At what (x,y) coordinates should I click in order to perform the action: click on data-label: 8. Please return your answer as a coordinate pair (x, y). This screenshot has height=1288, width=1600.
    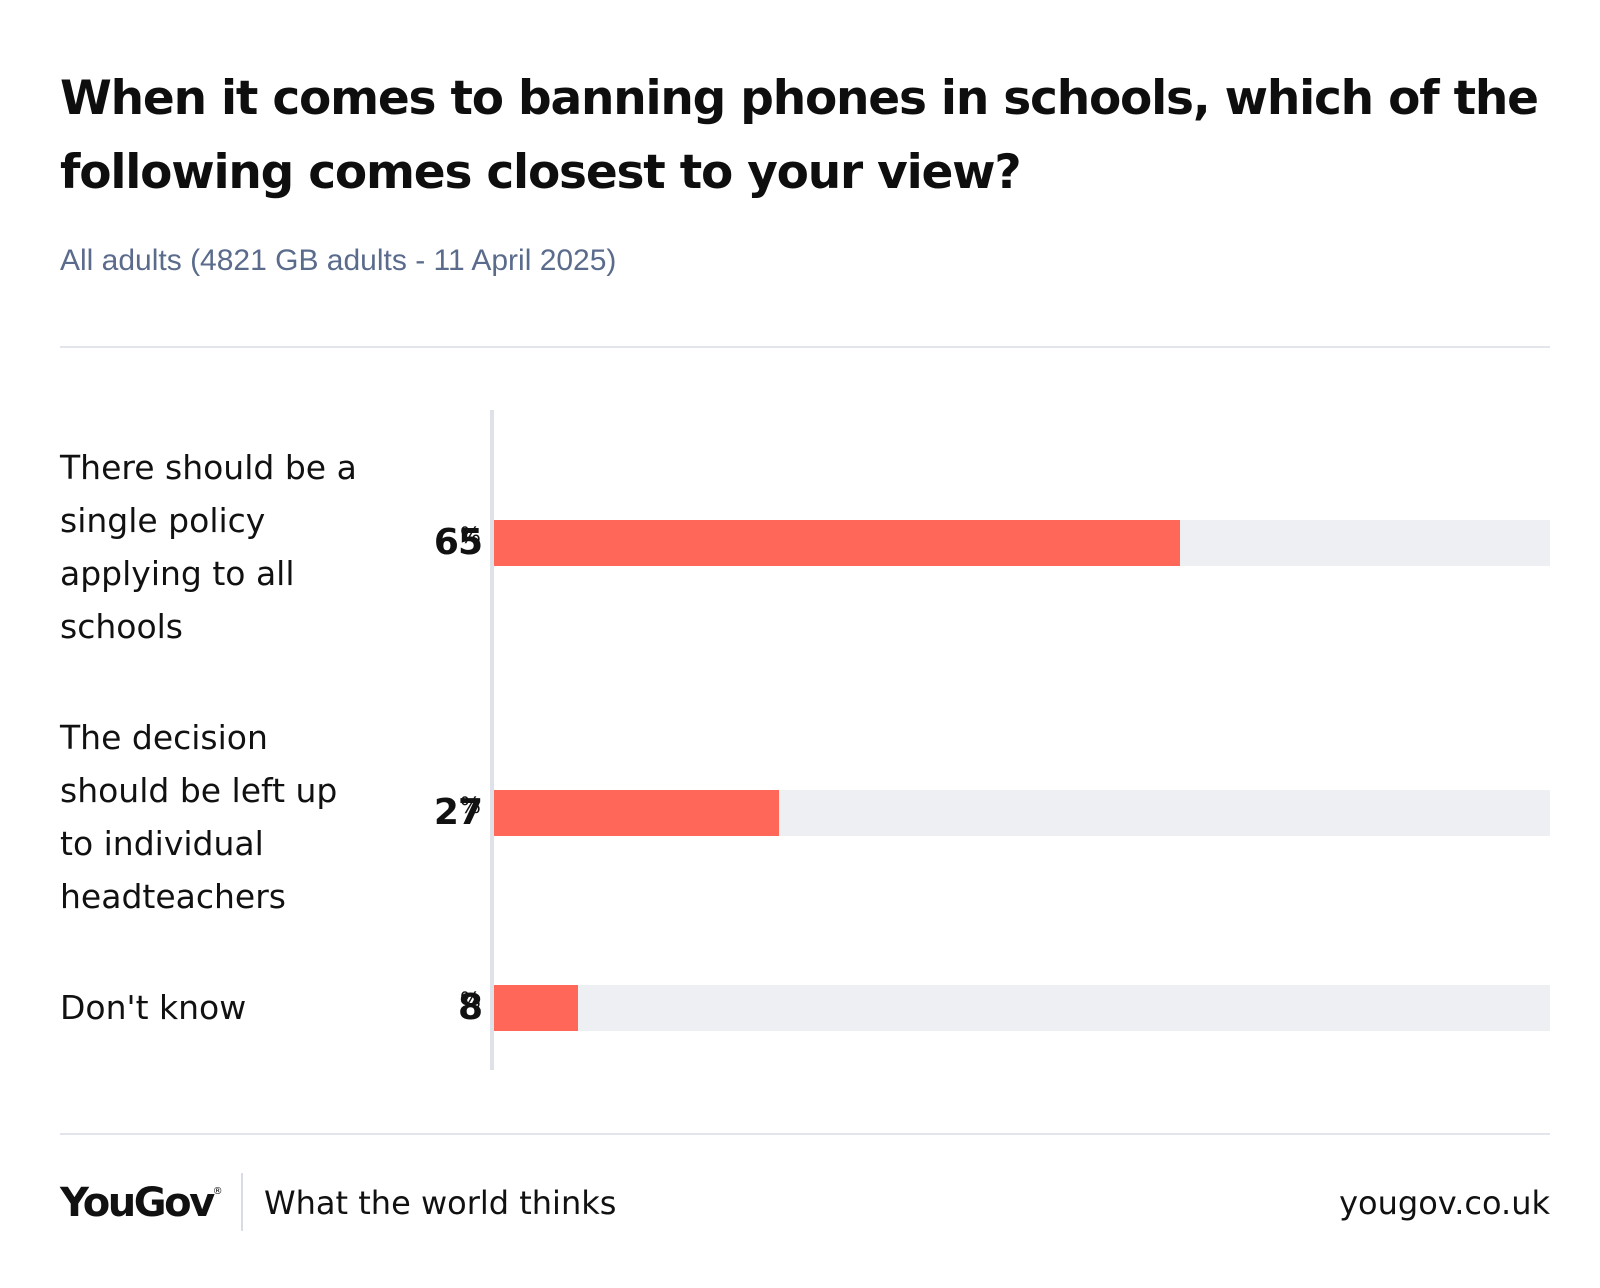
    Looking at the image, I should click on (470, 1007).